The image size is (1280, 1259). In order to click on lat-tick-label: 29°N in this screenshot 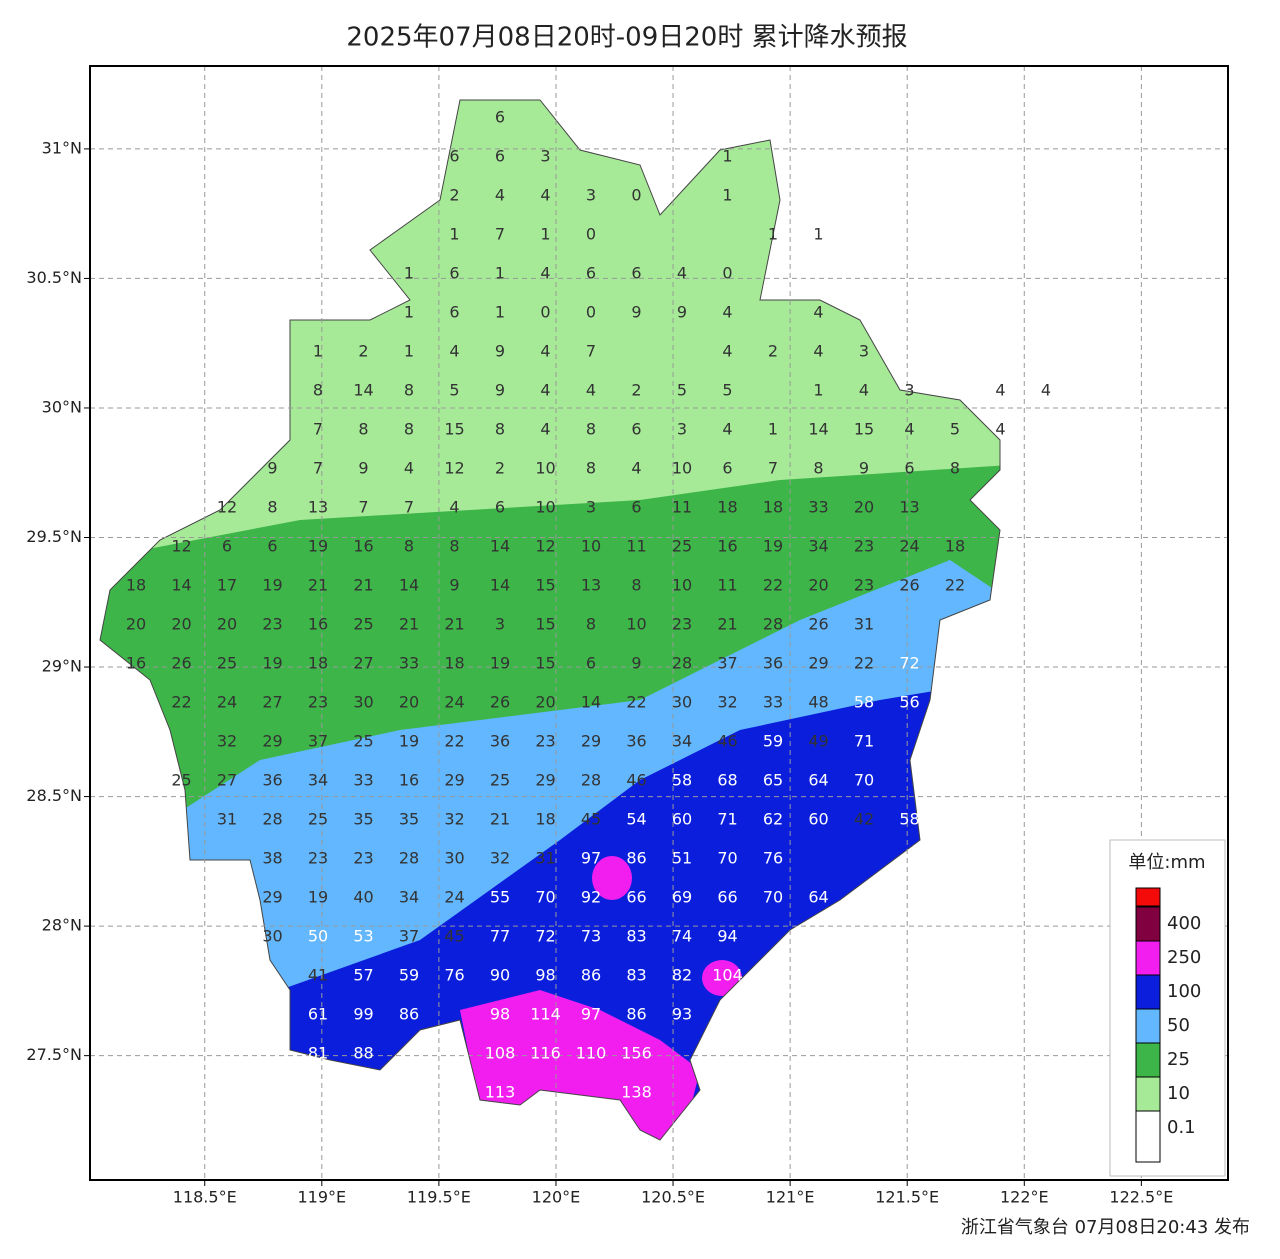, I will do `click(62, 666)`.